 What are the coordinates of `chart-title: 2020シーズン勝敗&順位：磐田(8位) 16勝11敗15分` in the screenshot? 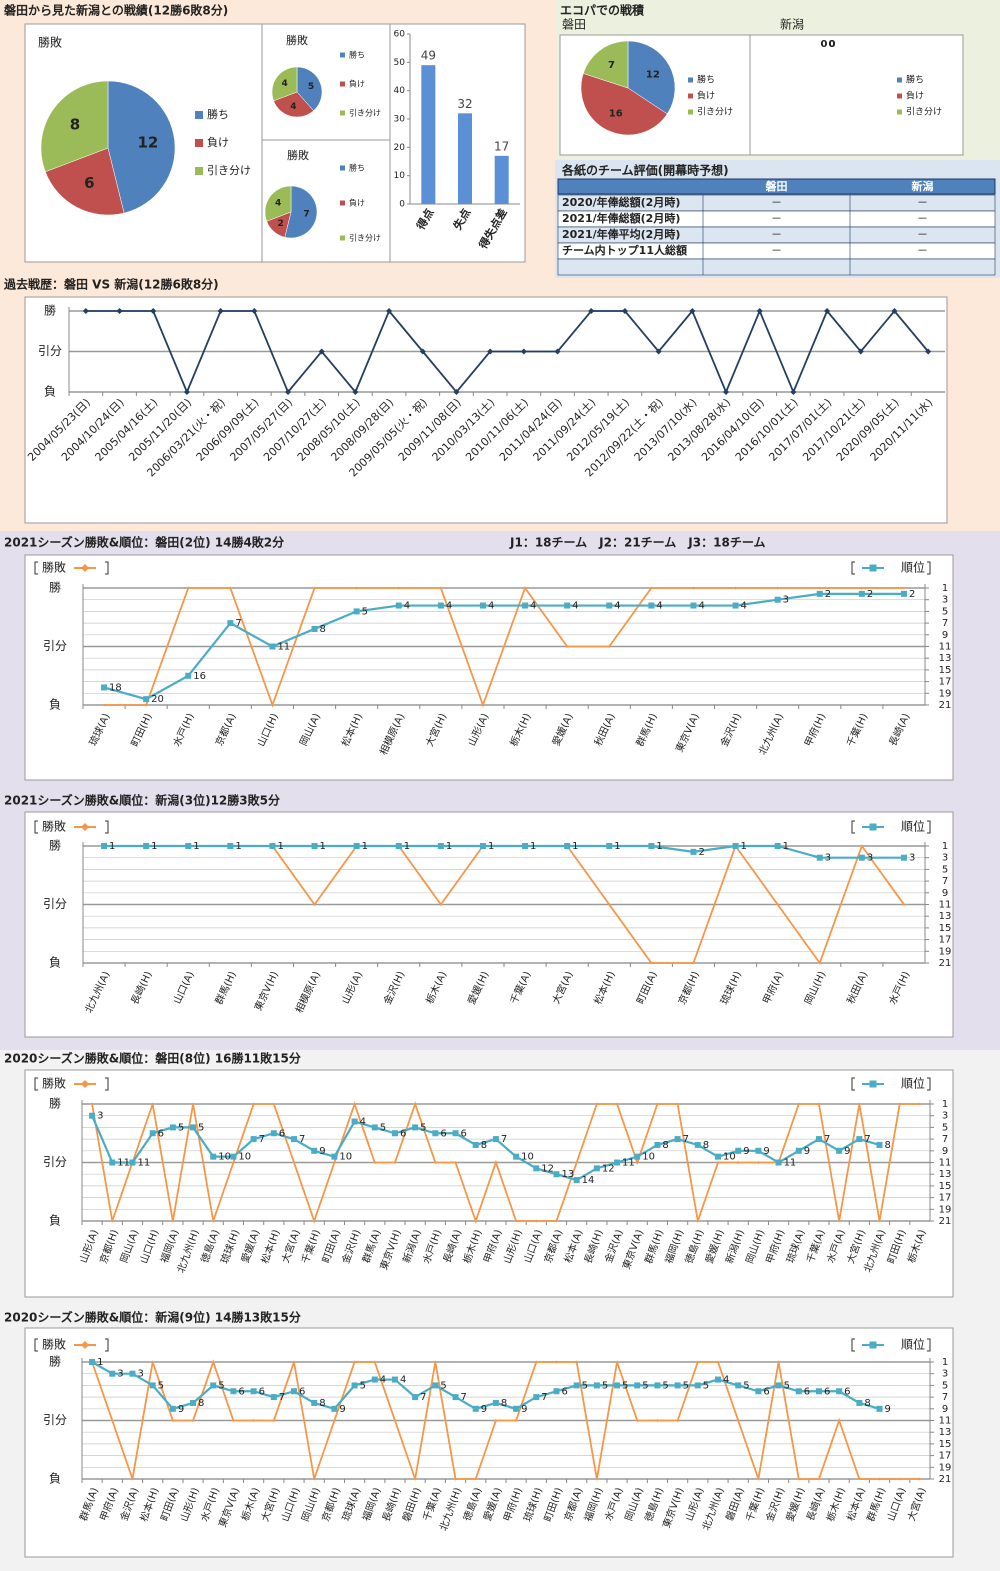 It's located at (152, 1058).